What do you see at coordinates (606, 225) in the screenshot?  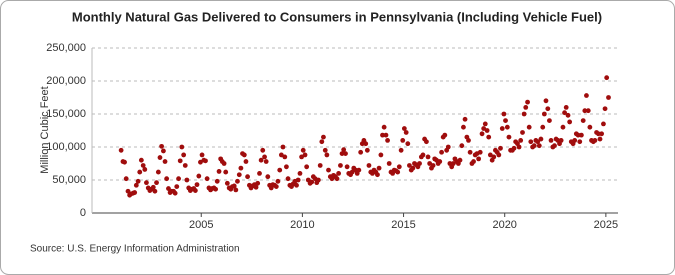 I see `x-tick-label: 2025` at bounding box center [606, 225].